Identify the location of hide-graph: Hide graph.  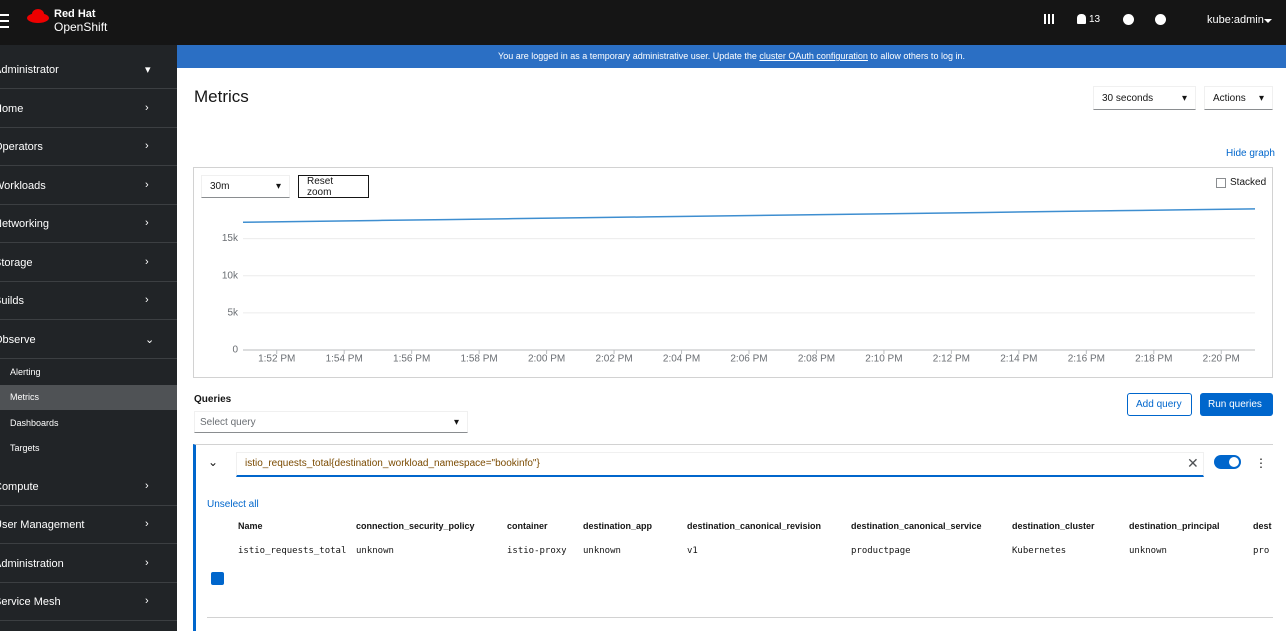
(1250, 153).